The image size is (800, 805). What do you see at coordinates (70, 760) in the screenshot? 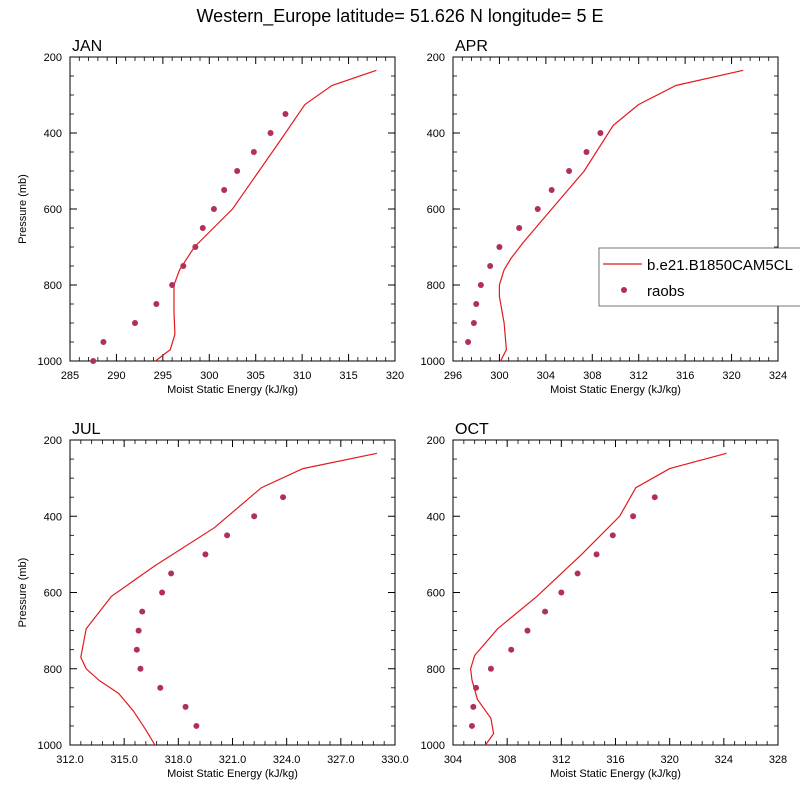
I see `x-tick-label: 312.0` at bounding box center [70, 760].